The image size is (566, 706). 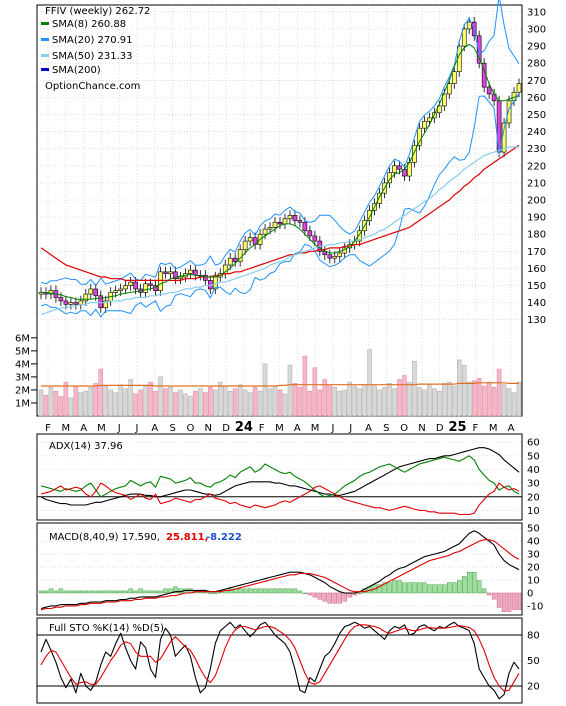 What do you see at coordinates (48, 428) in the screenshot?
I see `x-tick-label-0: F` at bounding box center [48, 428].